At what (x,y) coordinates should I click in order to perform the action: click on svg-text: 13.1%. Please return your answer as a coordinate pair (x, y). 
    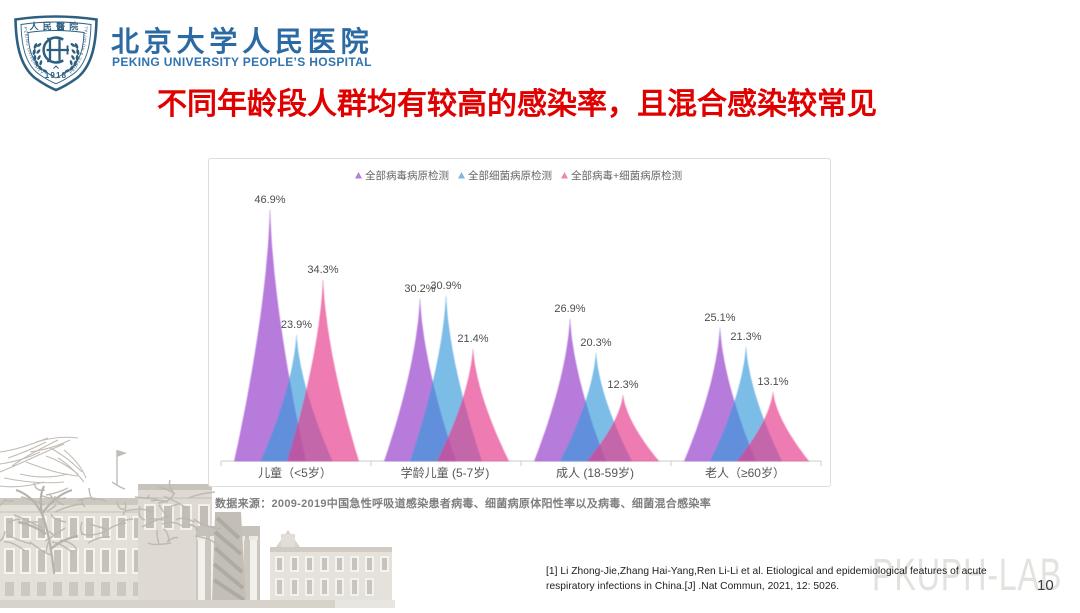
    Looking at the image, I should click on (772, 382).